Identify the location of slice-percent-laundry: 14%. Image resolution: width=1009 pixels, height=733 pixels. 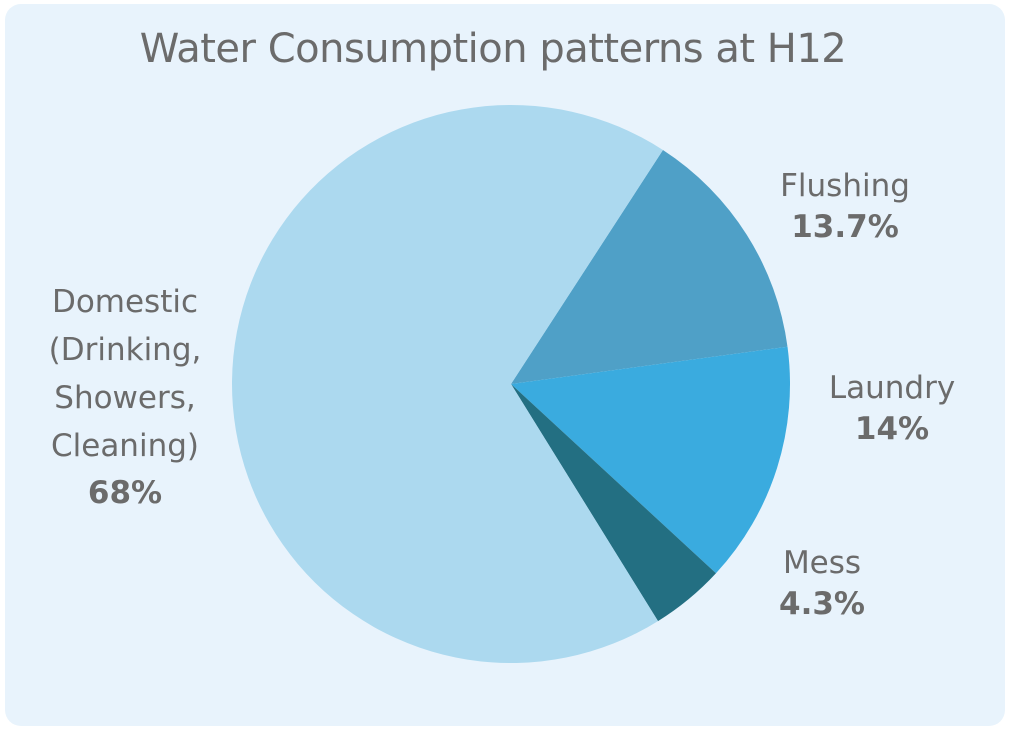
(892, 429).